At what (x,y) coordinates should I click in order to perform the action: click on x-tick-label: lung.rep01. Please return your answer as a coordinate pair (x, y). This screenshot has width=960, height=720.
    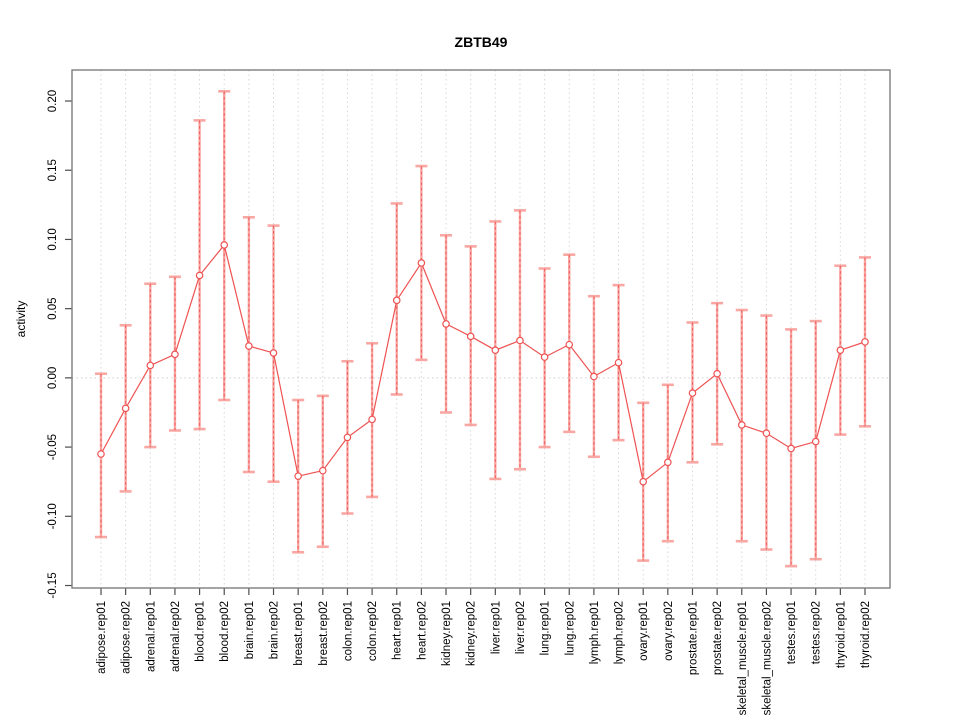
    Looking at the image, I should click on (546, 628).